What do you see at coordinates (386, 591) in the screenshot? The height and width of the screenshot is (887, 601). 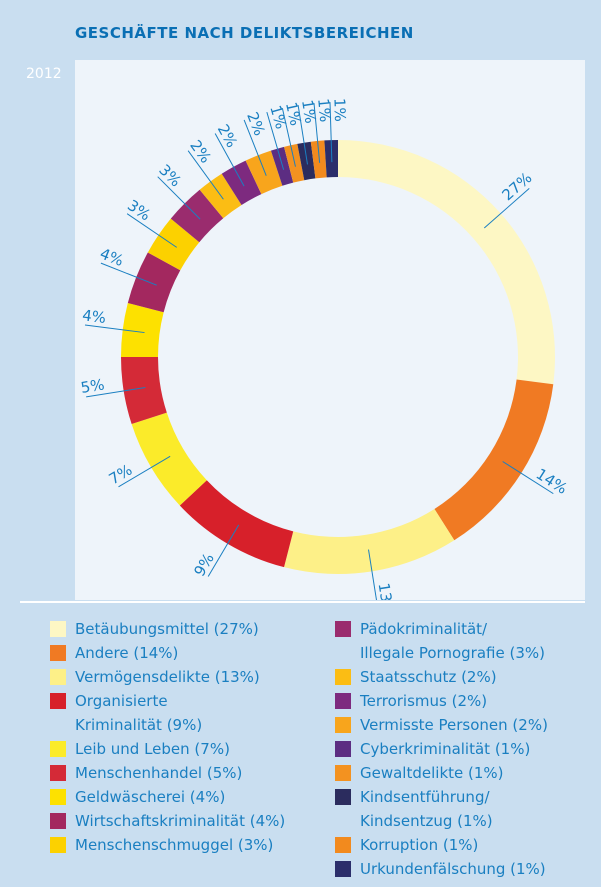 I see `data-label: 13%` at bounding box center [386, 591].